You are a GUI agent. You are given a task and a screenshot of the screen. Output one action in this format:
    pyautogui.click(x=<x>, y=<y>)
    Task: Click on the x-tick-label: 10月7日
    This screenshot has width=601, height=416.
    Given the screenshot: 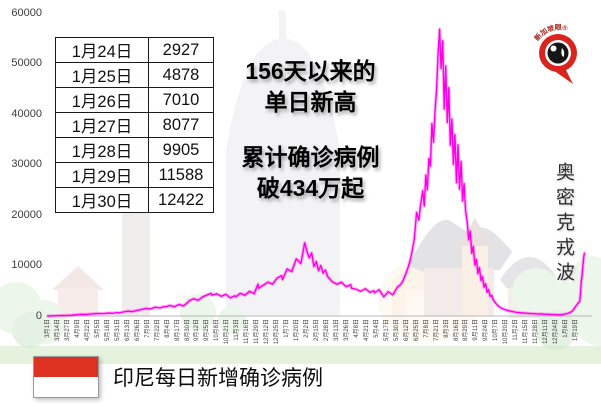 What is the action you would take?
    pyautogui.click(x=496, y=330)
    